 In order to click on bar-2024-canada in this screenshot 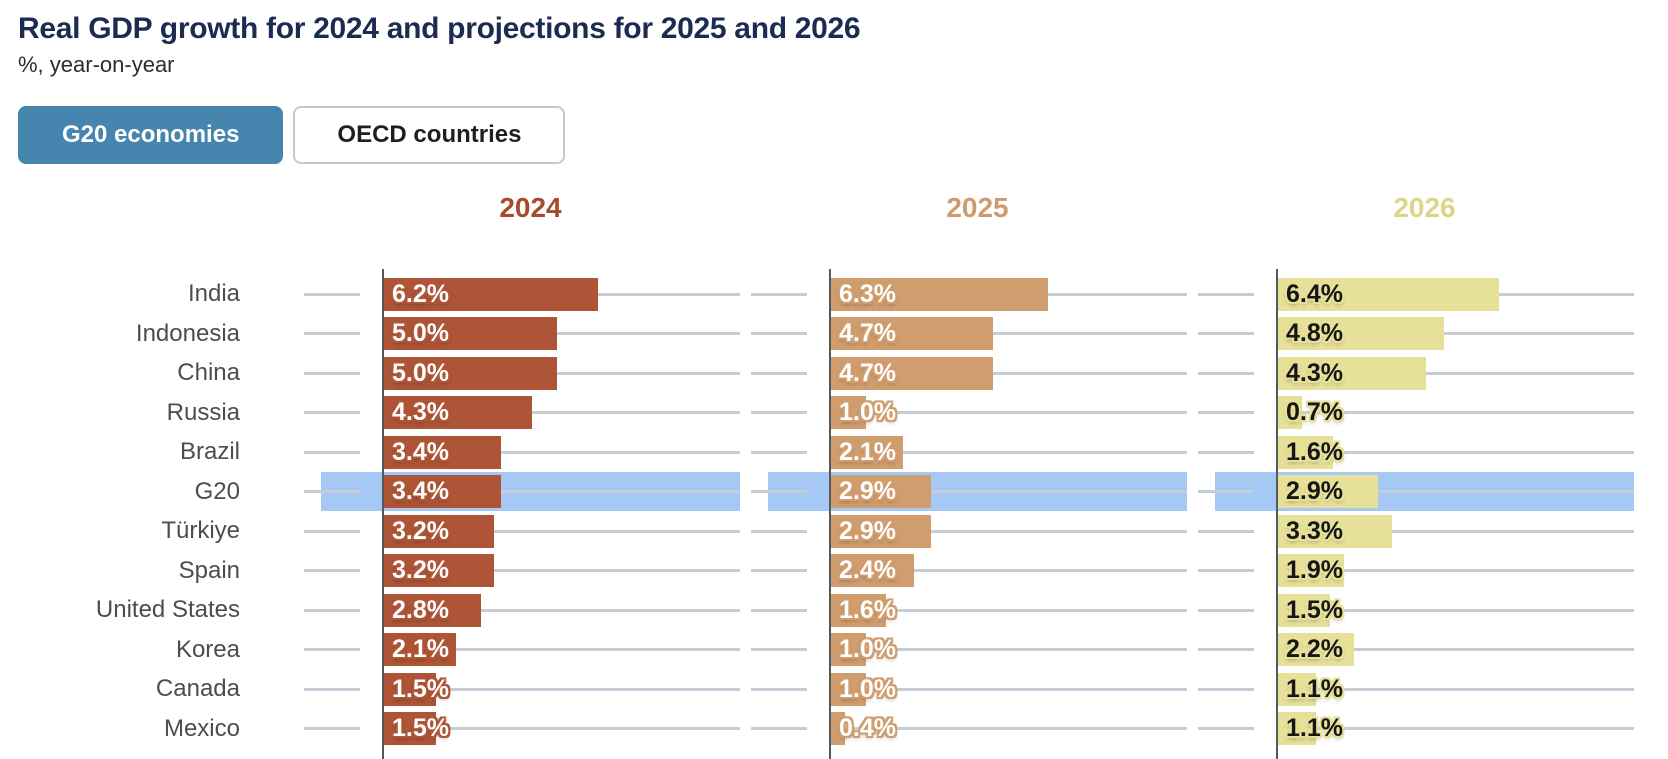, I will do `click(410, 689)`.